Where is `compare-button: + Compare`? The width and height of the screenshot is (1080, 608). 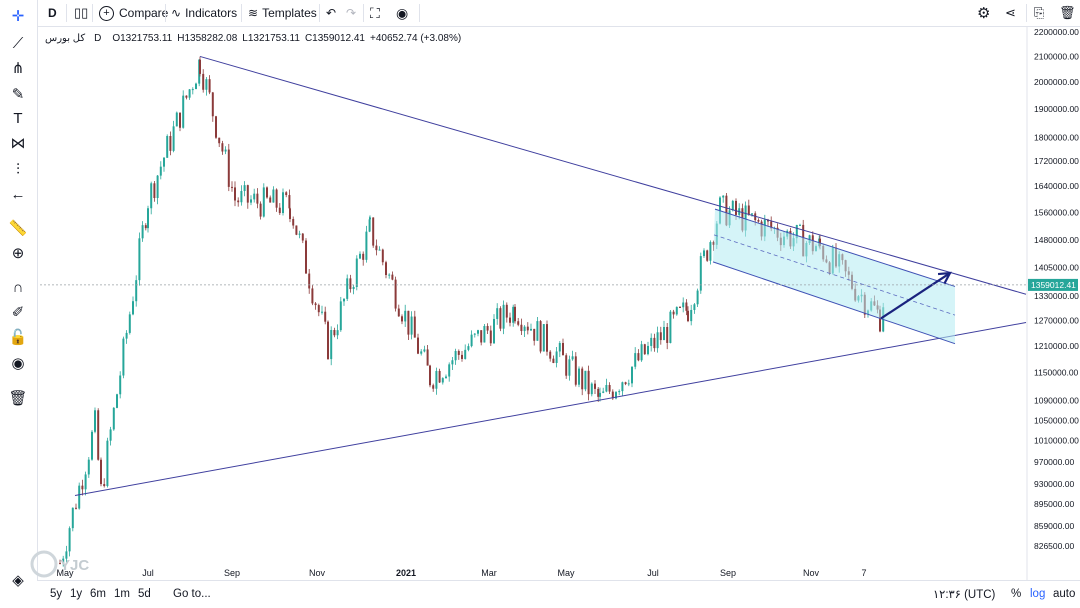 compare-button: + Compare is located at coordinates (133, 13).